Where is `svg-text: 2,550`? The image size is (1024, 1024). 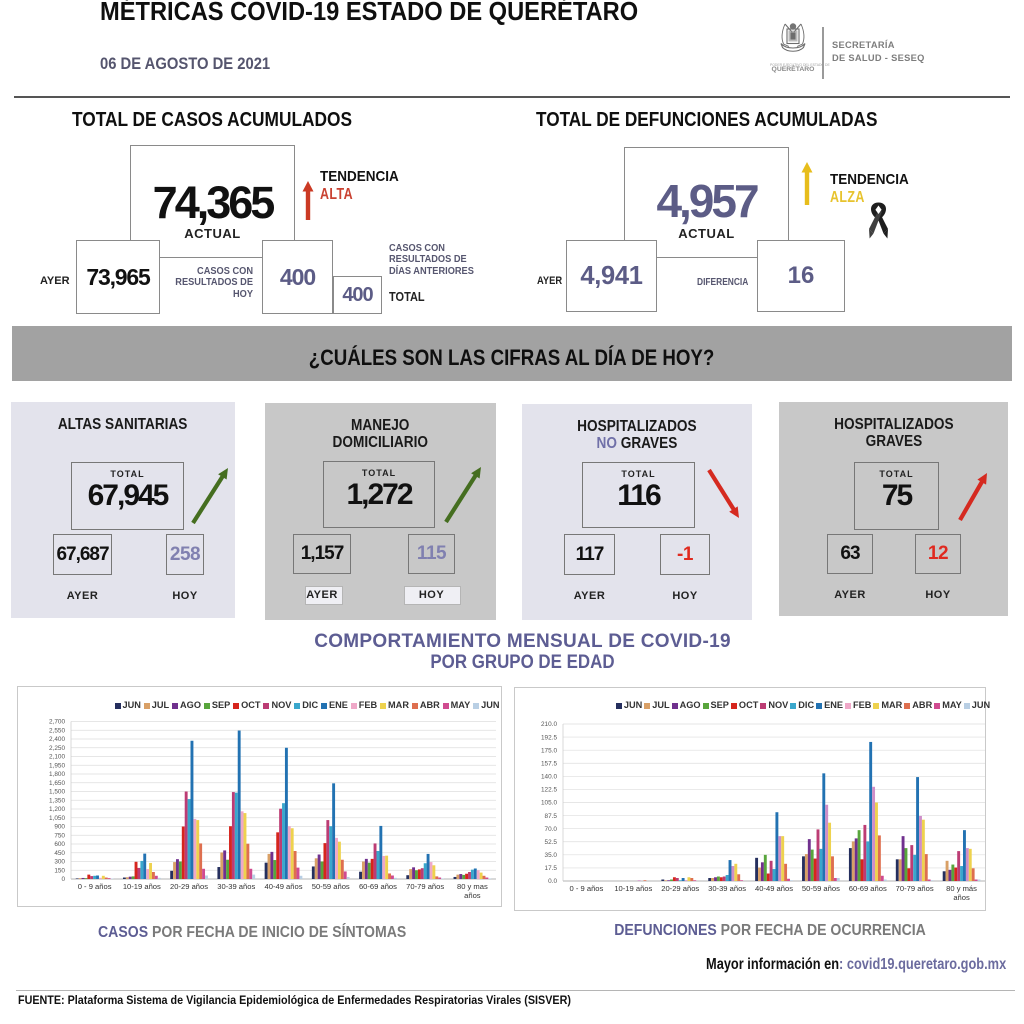
svg-text: 2,550 is located at coordinates (57, 730).